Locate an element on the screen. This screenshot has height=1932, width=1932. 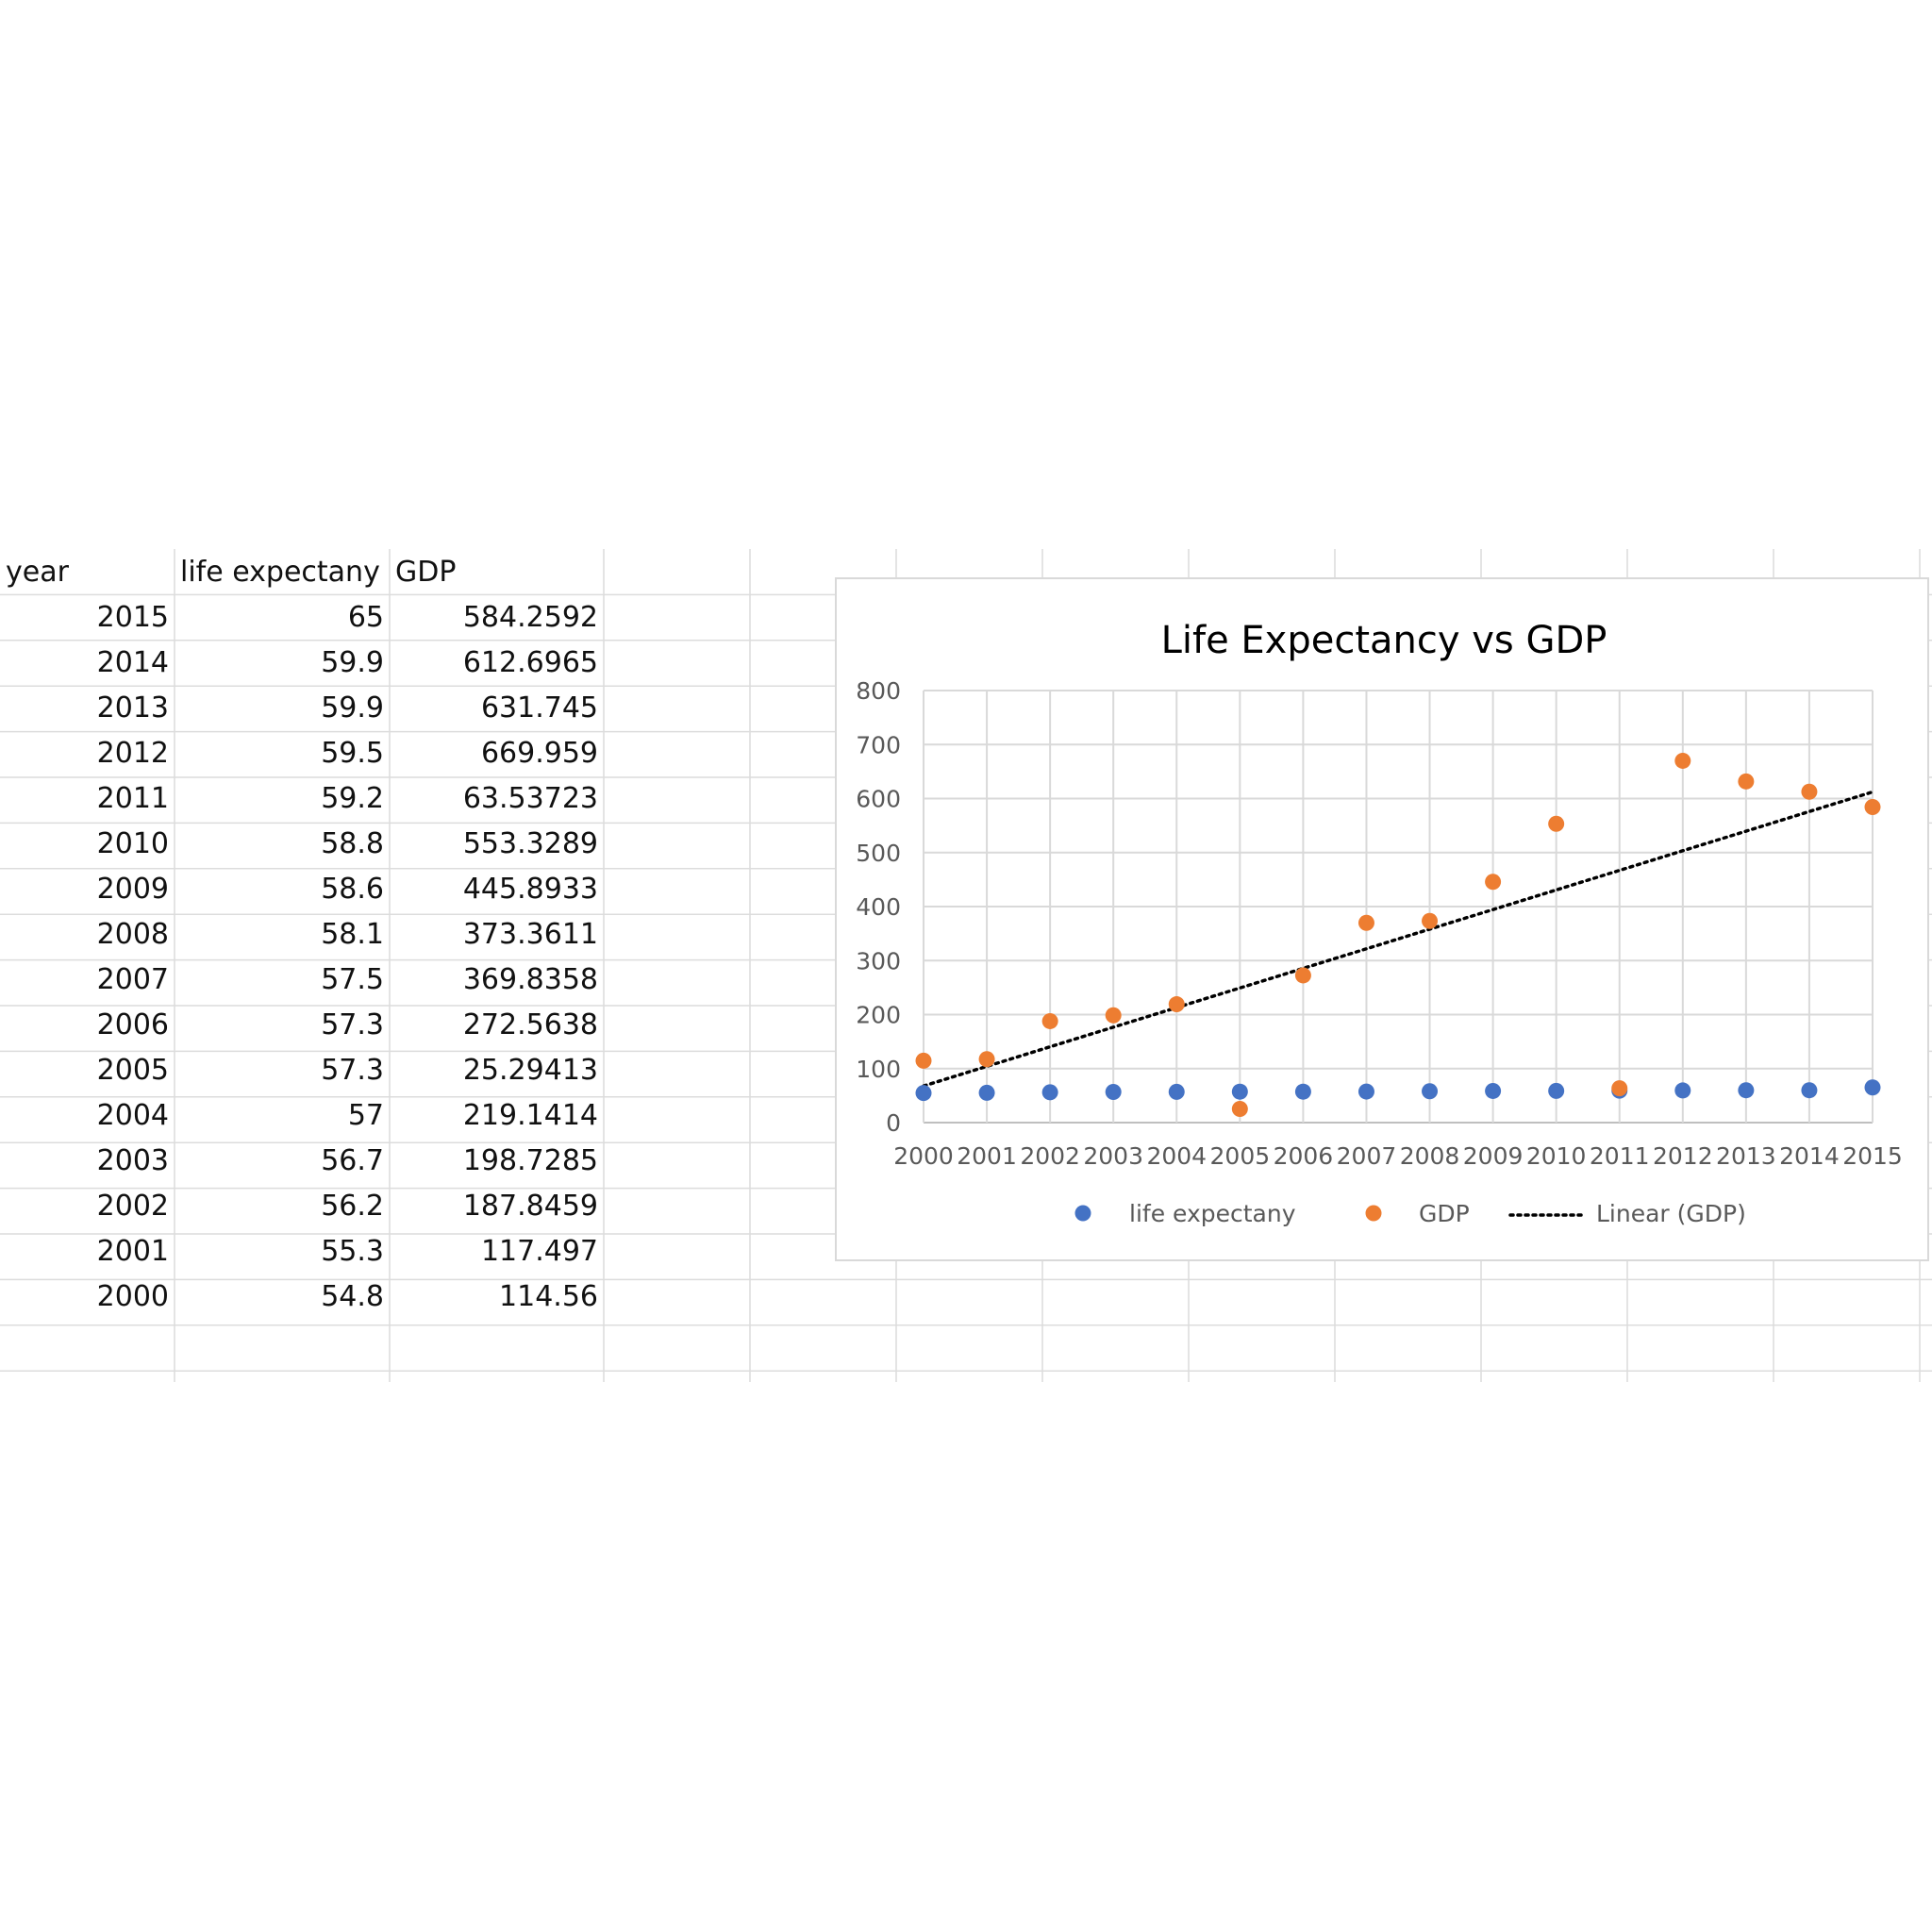
cell-year: 2003 is located at coordinates (133, 1160).